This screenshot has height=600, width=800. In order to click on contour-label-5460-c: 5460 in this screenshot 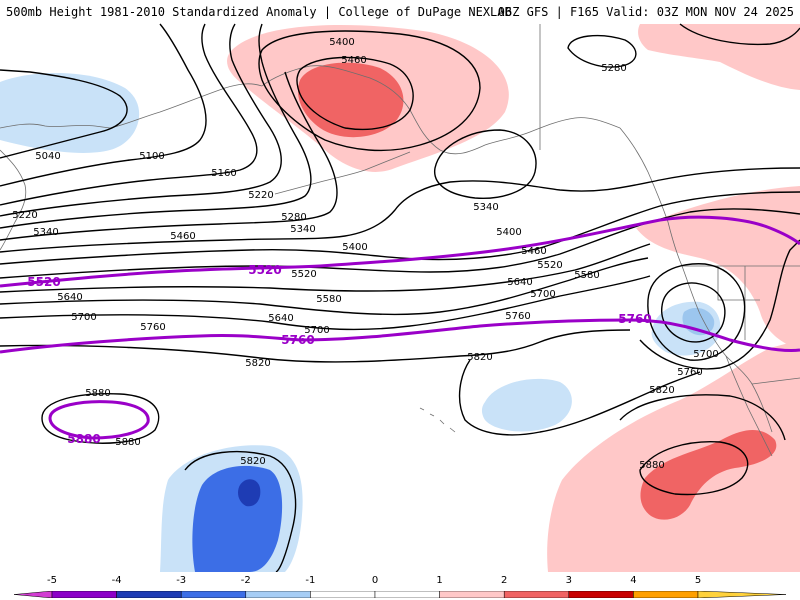, I will do `click(533, 251)`.